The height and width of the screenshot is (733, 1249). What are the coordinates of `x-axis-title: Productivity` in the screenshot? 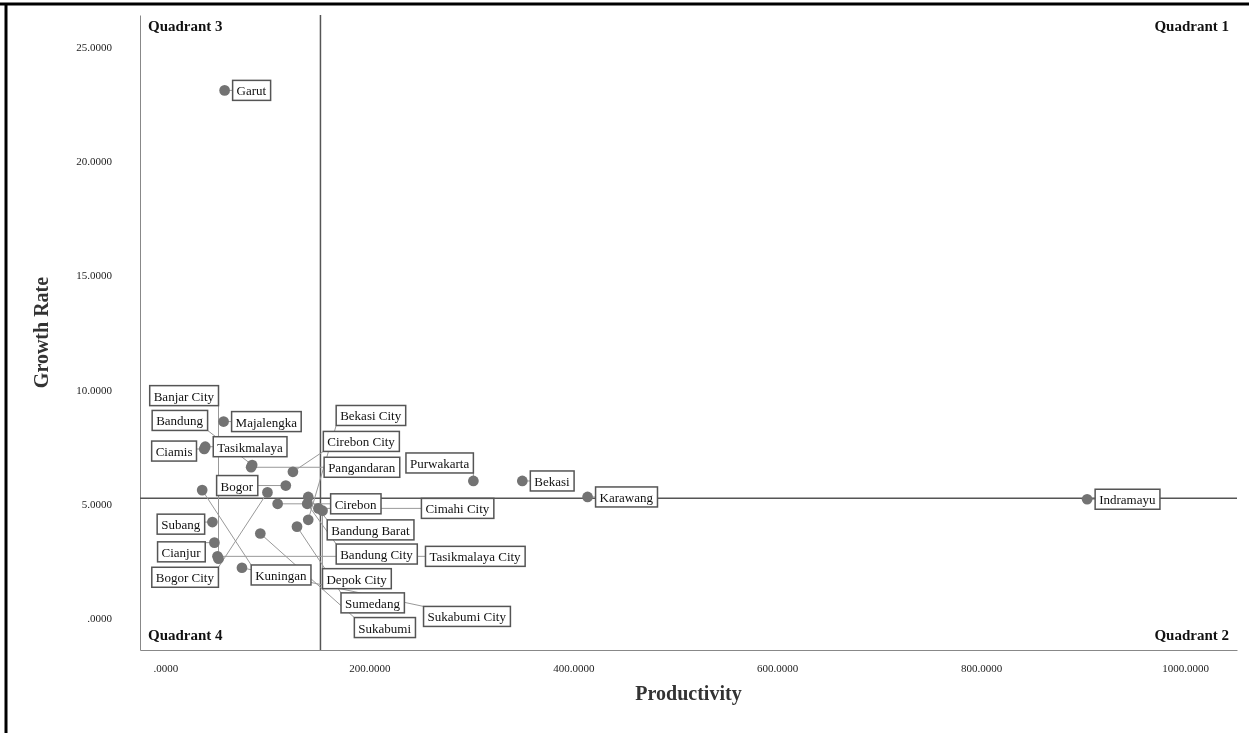 It's located at (688, 693).